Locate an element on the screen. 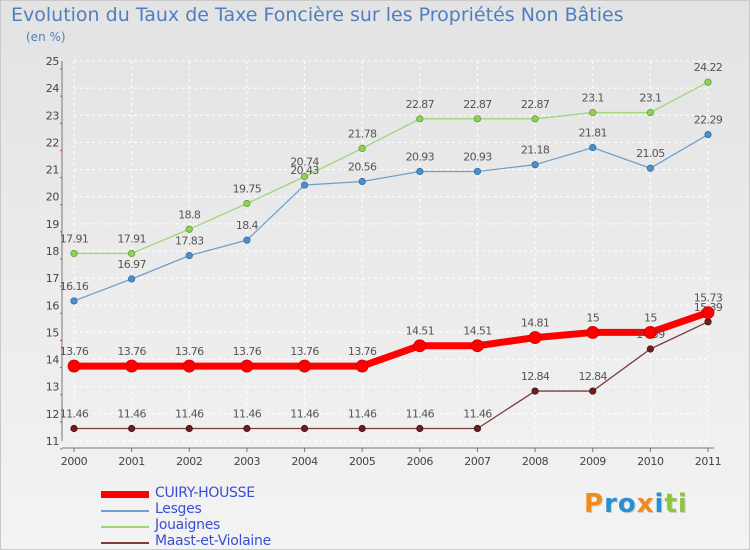 This screenshot has height=550, width=750. y-tick-label: 13 is located at coordinates (53, 387).